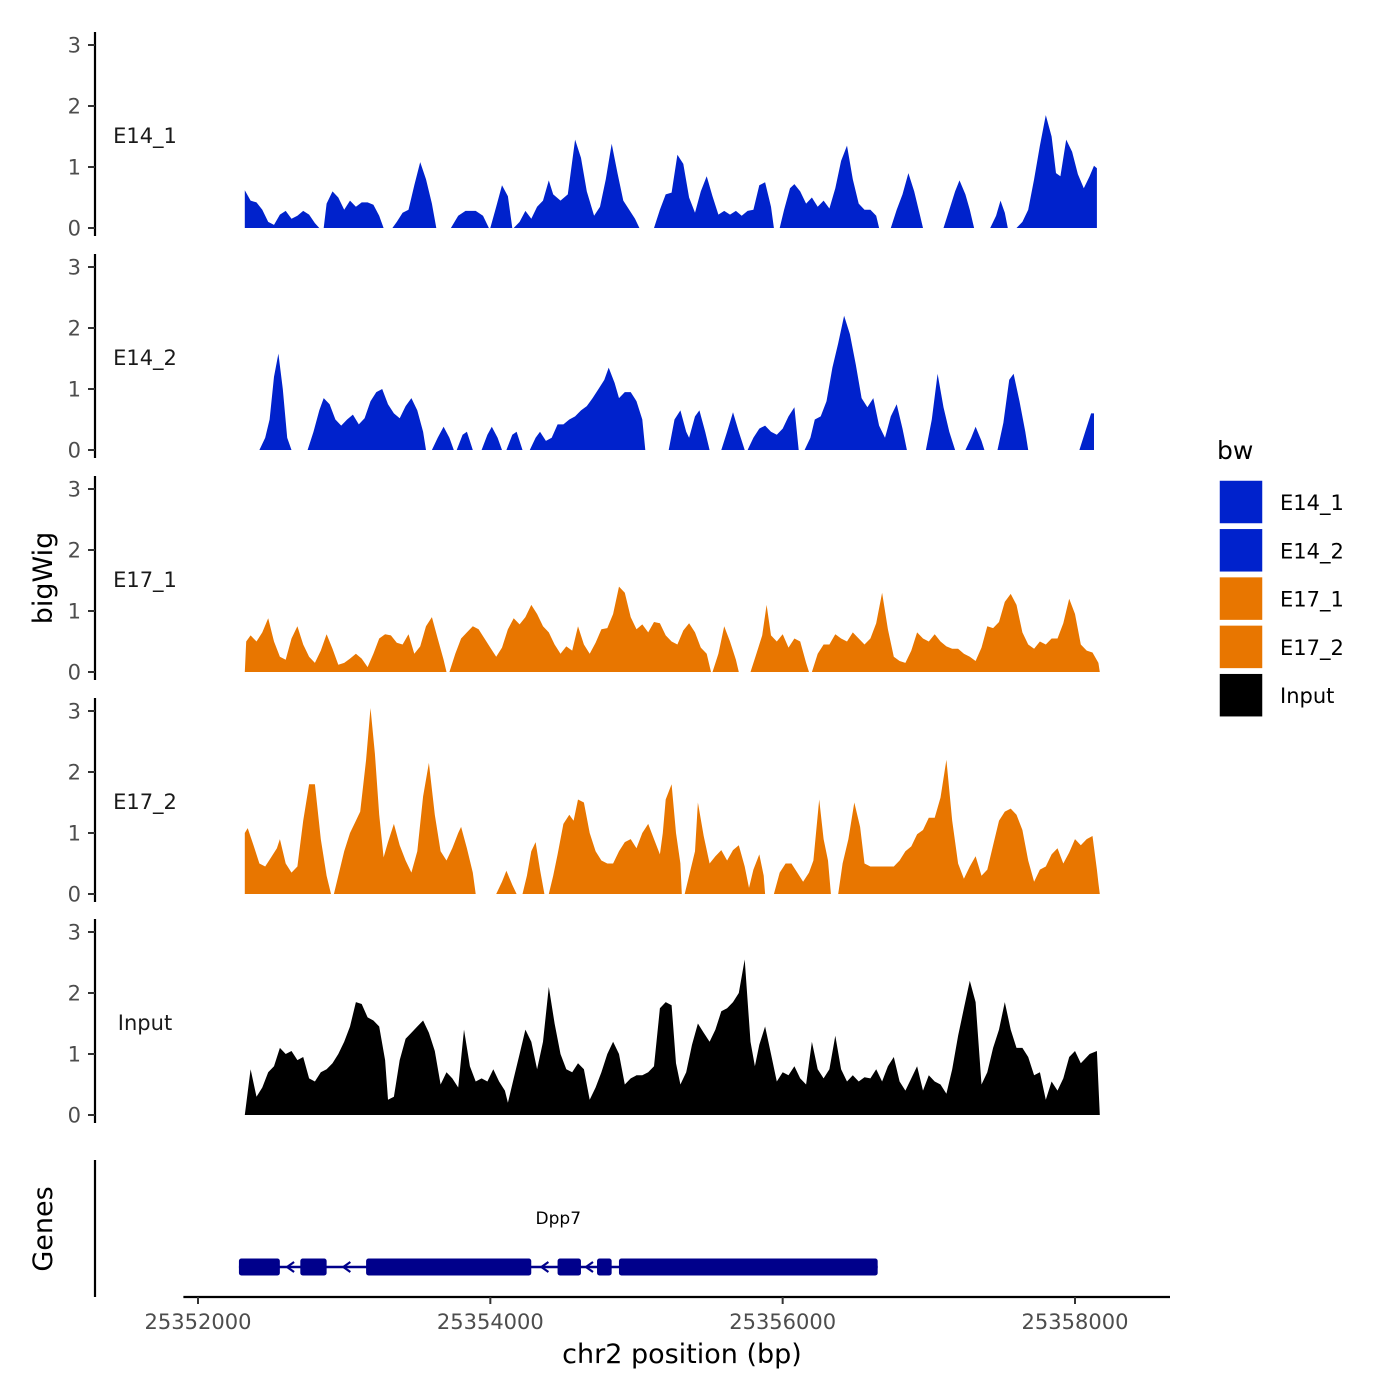 Image resolution: width=1400 pixels, height=1400 pixels. What do you see at coordinates (1312, 503) in the screenshot?
I see `legend-label-E14_1: E14_1` at bounding box center [1312, 503].